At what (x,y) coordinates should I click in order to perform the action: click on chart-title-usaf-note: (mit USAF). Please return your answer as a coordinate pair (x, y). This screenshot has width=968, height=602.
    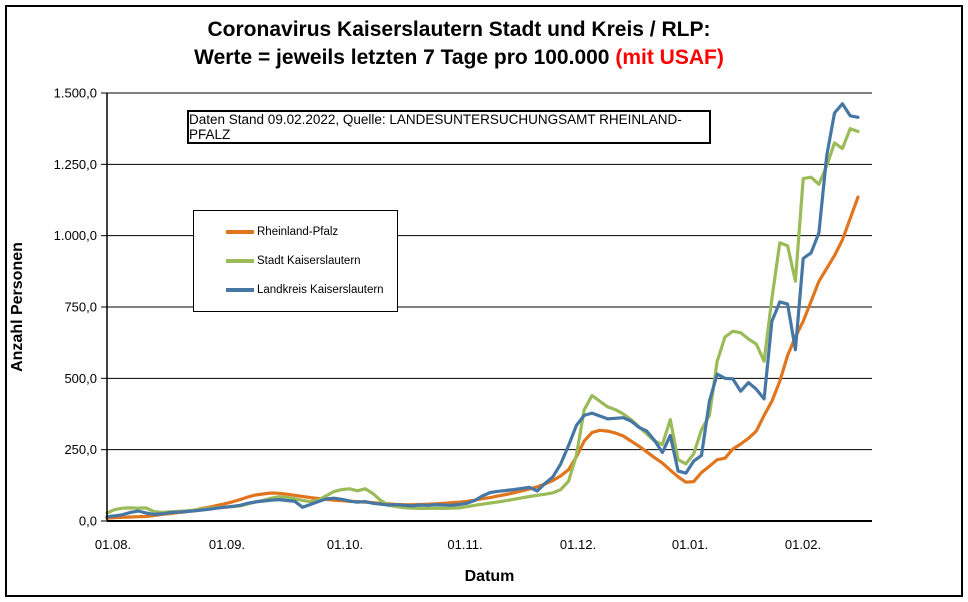
    Looking at the image, I should click on (669, 57).